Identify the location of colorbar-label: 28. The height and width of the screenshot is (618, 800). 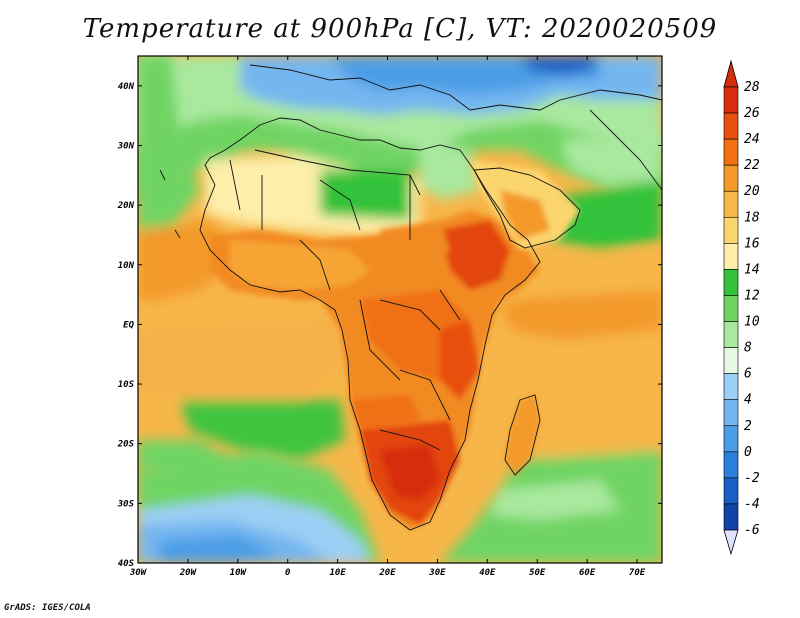
(752, 87).